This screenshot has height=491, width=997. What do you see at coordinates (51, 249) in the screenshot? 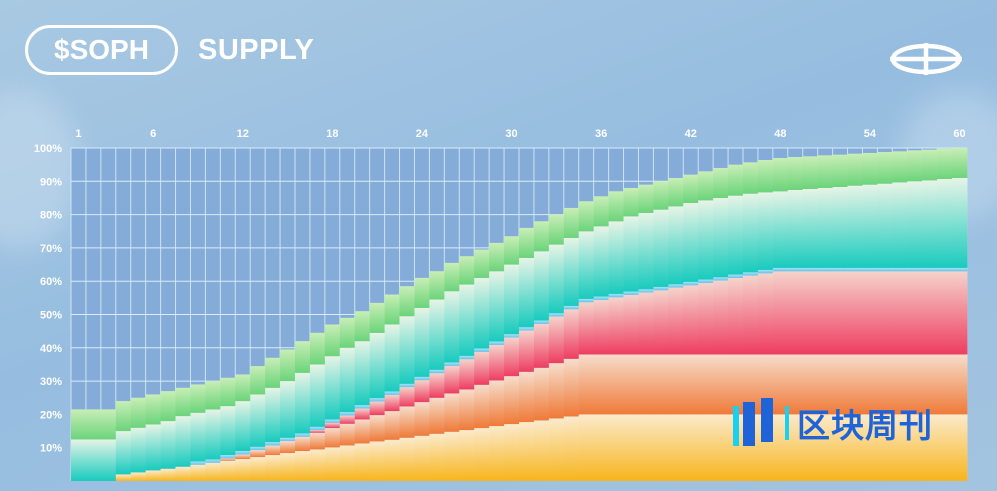
I see `y-tick-label: 70%` at bounding box center [51, 249].